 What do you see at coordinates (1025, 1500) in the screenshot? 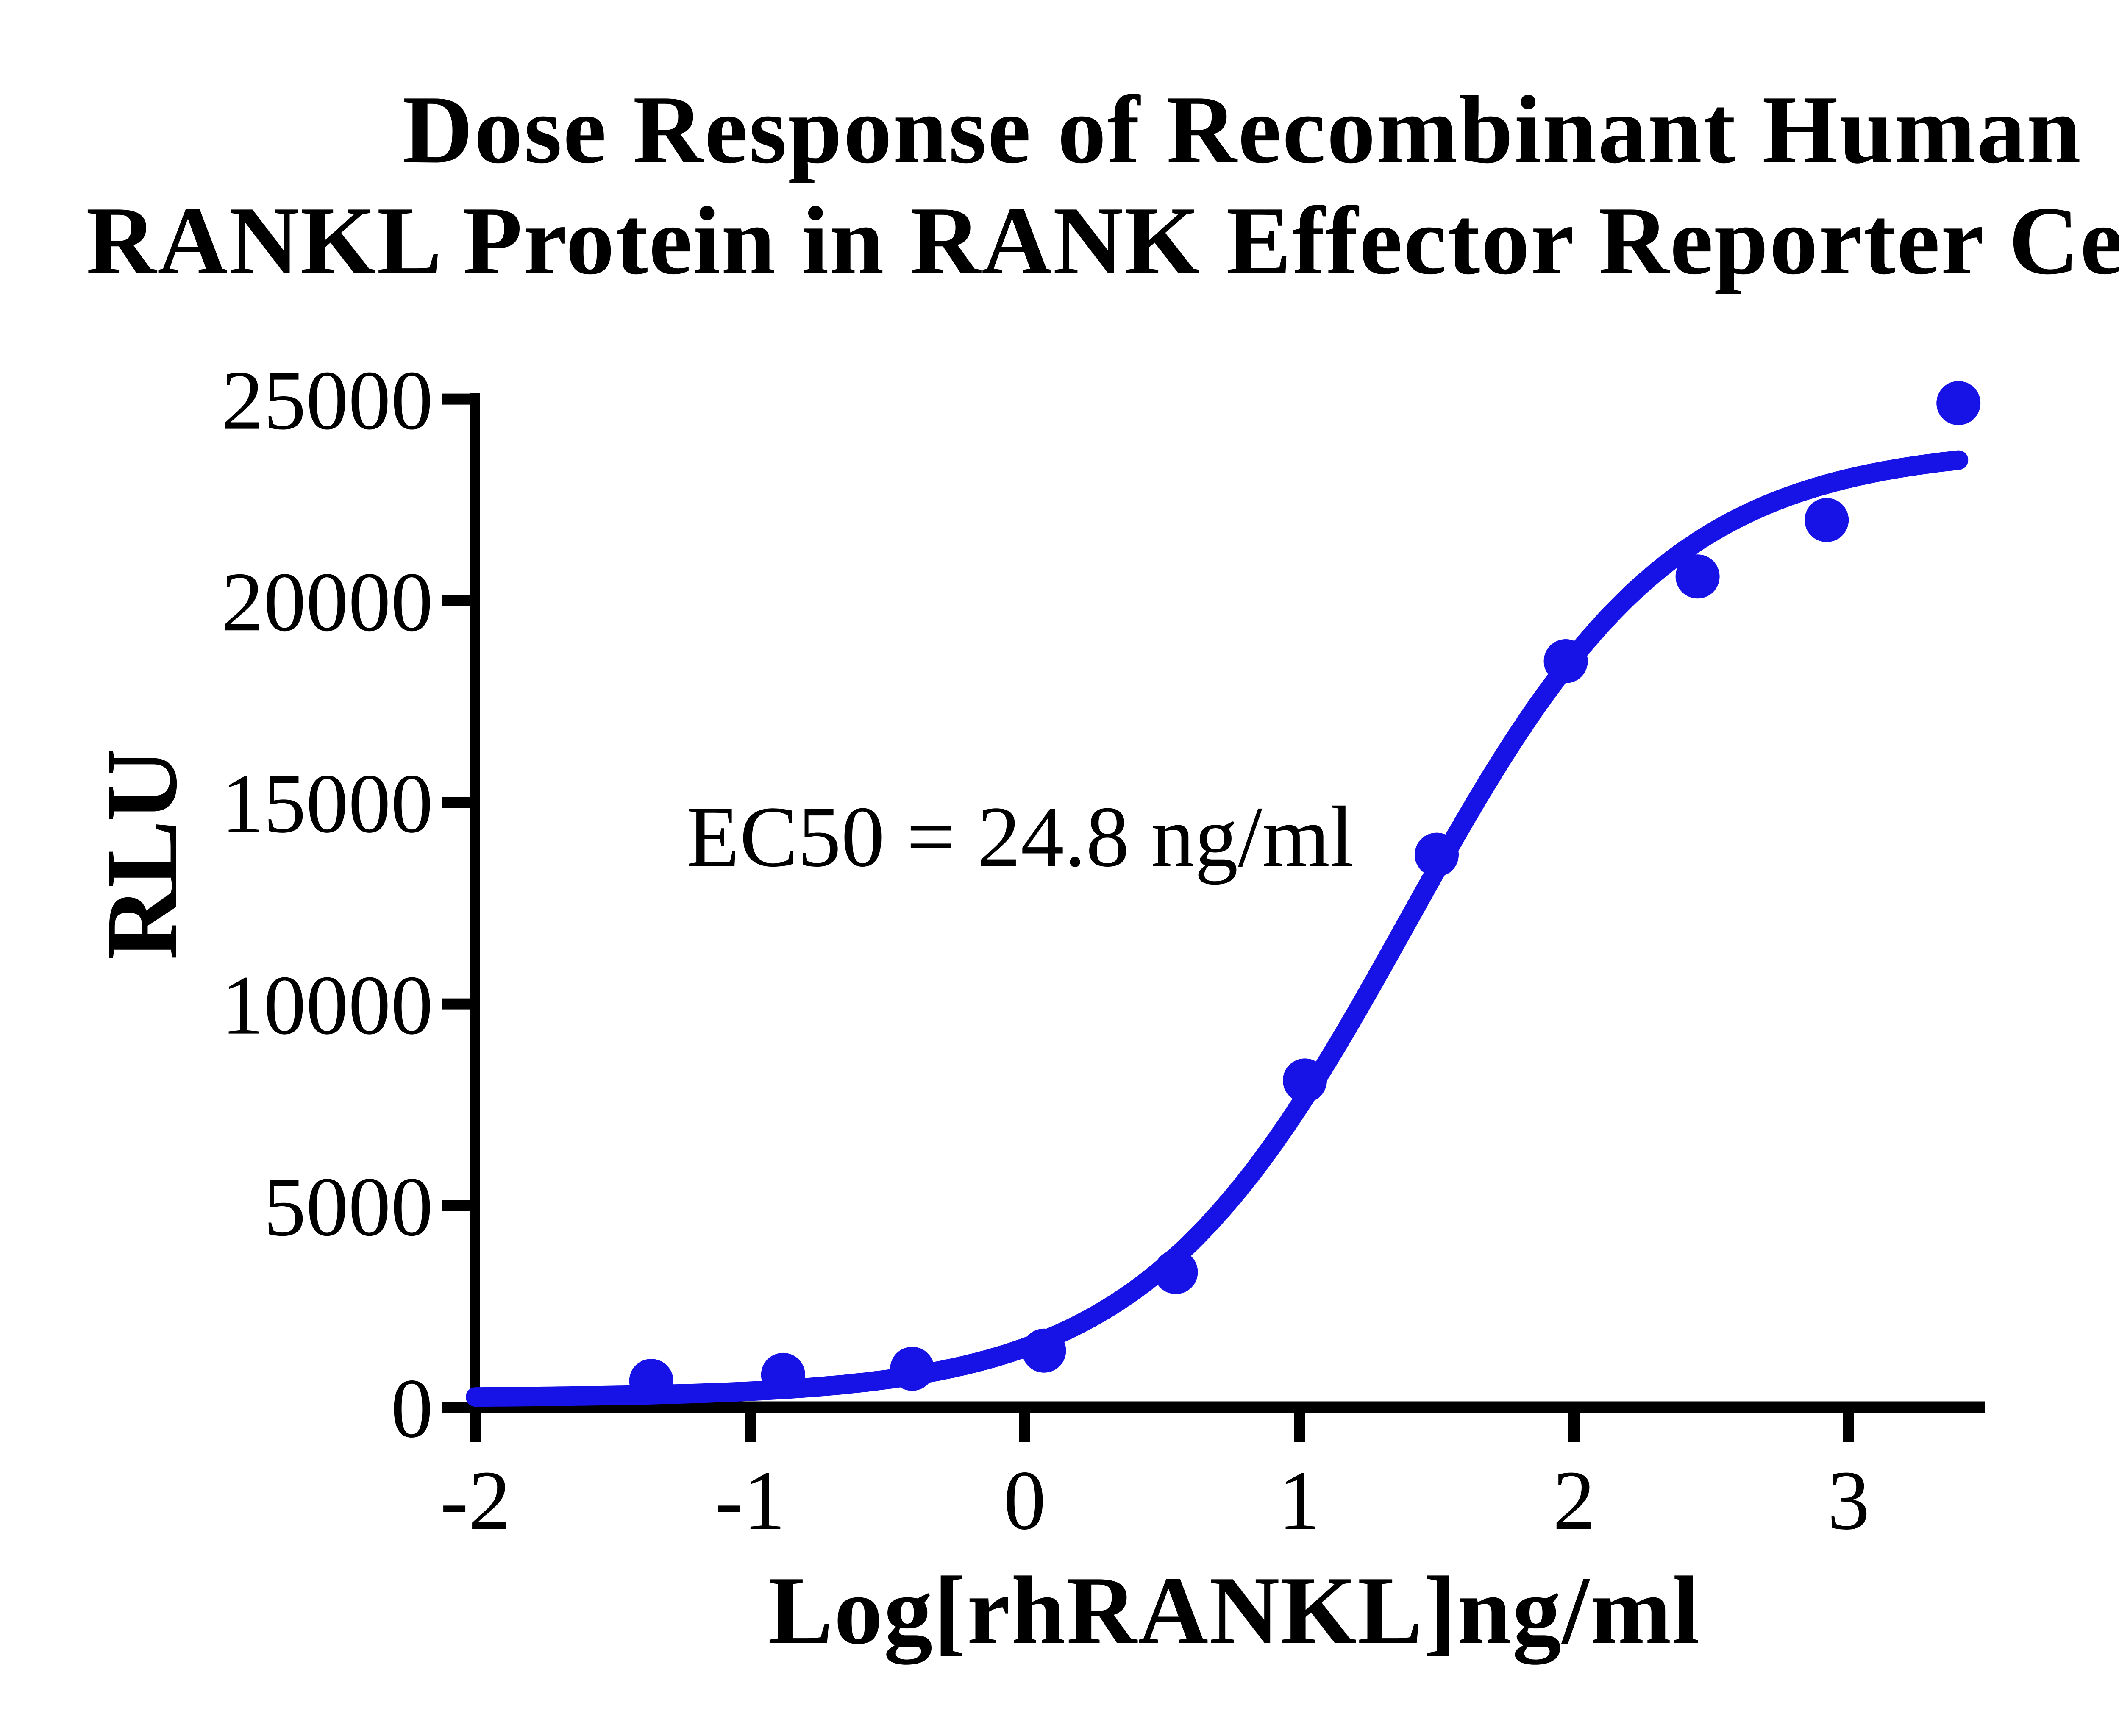
I see `x-tick-label: 0` at bounding box center [1025, 1500].